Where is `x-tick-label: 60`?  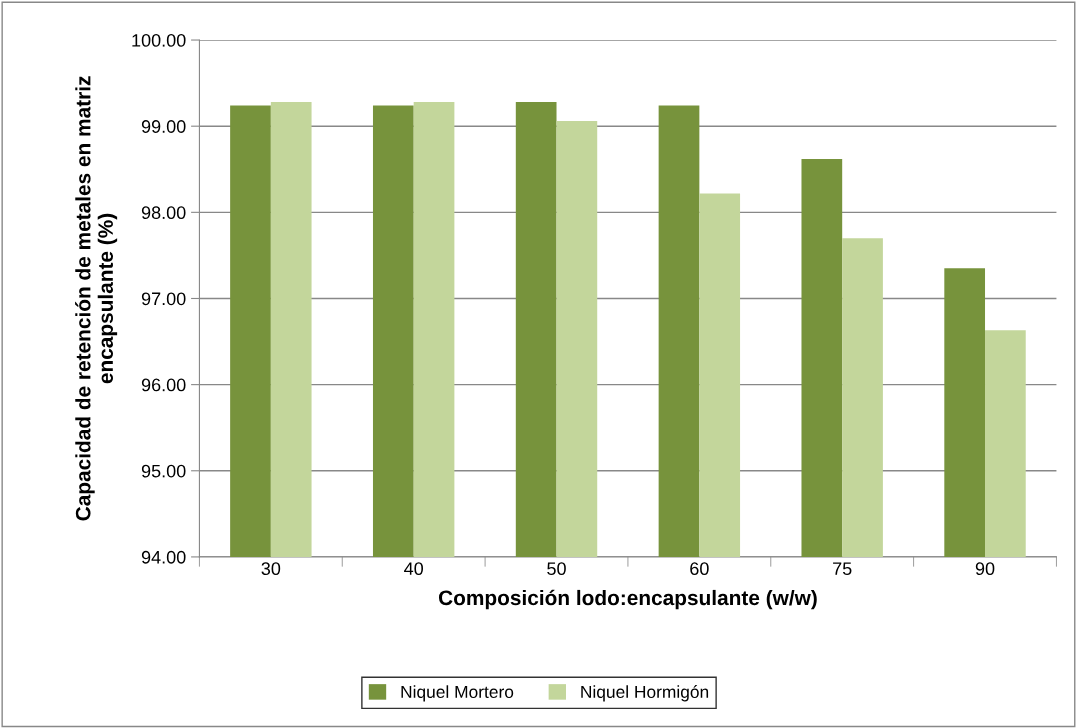 x-tick-label: 60 is located at coordinates (699, 569).